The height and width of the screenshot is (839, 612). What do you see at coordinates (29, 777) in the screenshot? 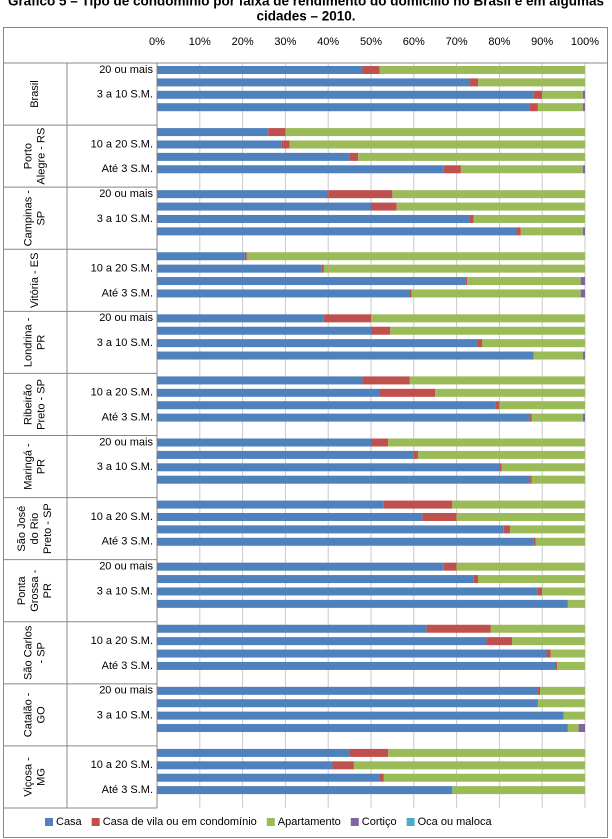
I see `group-label: Viçosa -` at bounding box center [29, 777].